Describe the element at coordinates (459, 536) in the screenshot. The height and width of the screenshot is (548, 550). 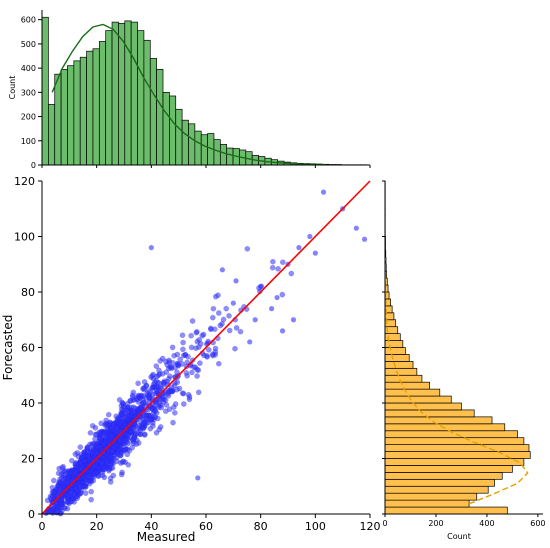
I see `right-x-axis-label: Count` at that location.